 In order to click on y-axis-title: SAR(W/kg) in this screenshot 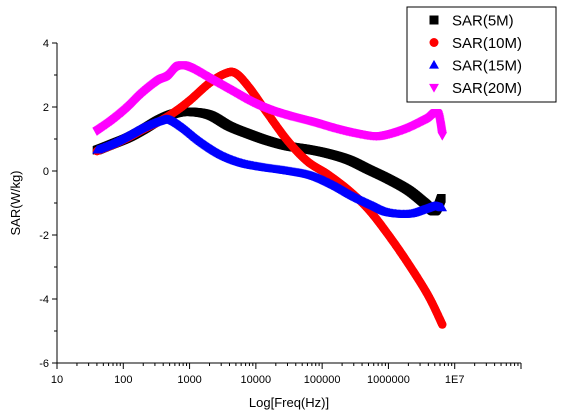, I will do `click(15, 203)`.